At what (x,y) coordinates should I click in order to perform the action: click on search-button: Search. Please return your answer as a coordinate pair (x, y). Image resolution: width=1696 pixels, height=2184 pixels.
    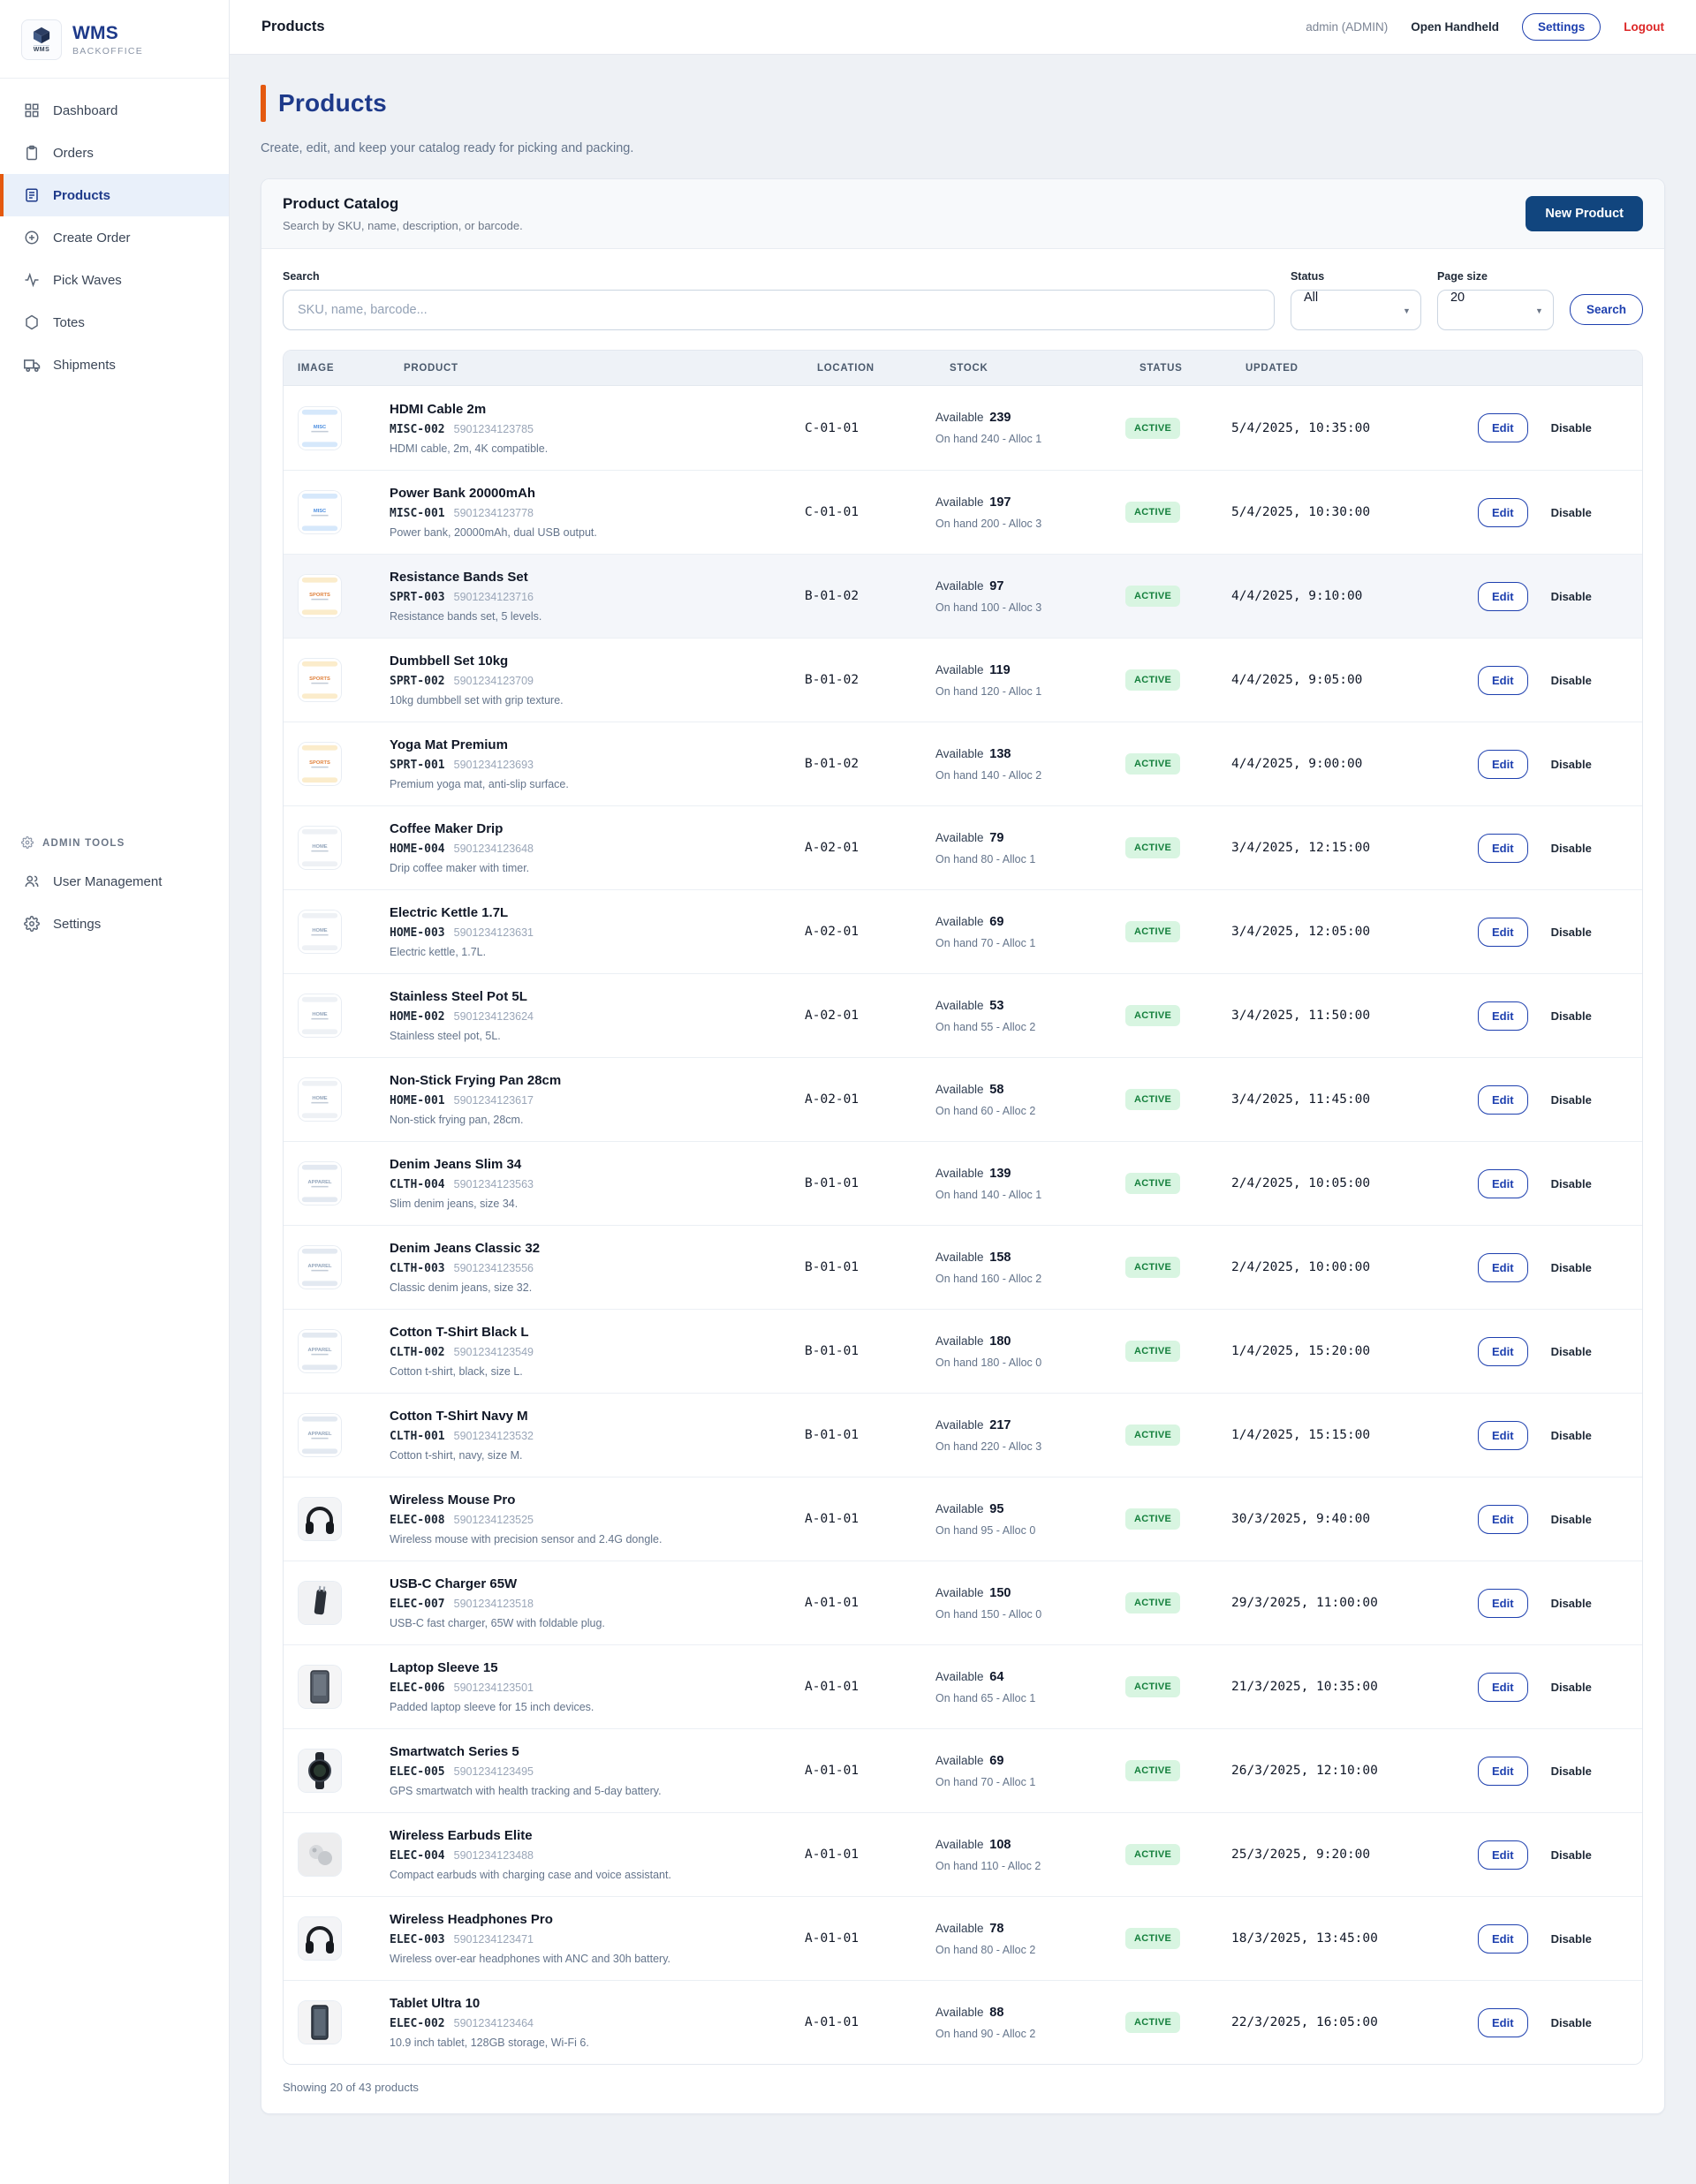
    Looking at the image, I should click on (1606, 309).